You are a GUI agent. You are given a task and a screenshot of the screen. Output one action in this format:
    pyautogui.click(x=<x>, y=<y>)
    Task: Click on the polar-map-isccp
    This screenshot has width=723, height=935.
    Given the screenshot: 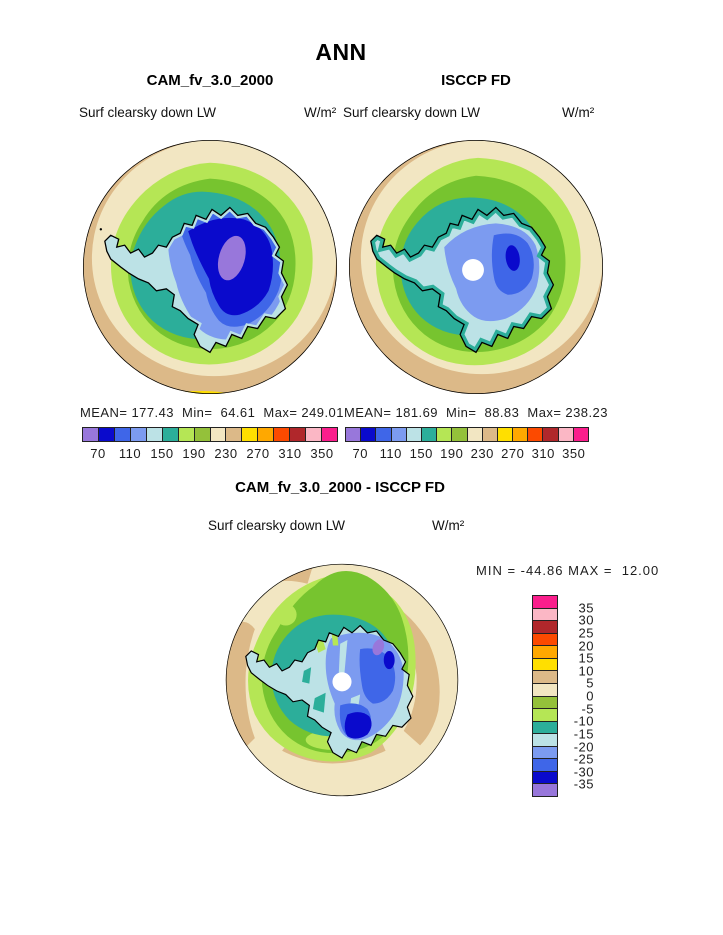 What is the action you would take?
    pyautogui.click(x=476, y=267)
    